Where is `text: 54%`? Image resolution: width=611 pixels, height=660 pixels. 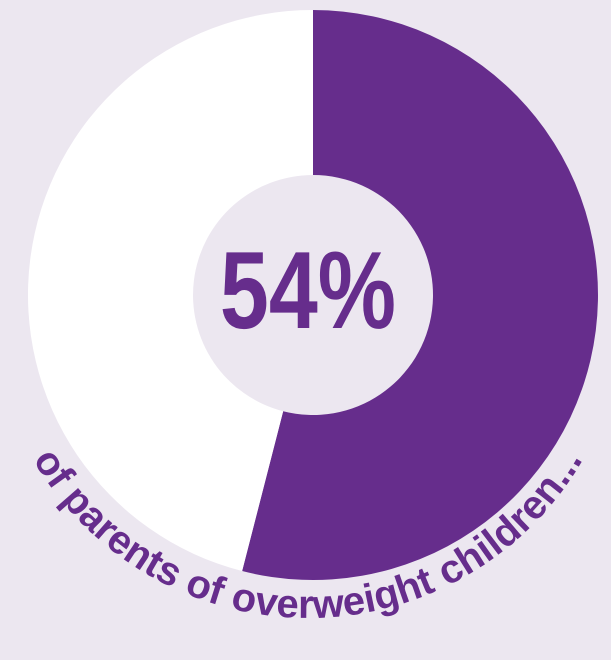
text: 54% is located at coordinates (308, 291).